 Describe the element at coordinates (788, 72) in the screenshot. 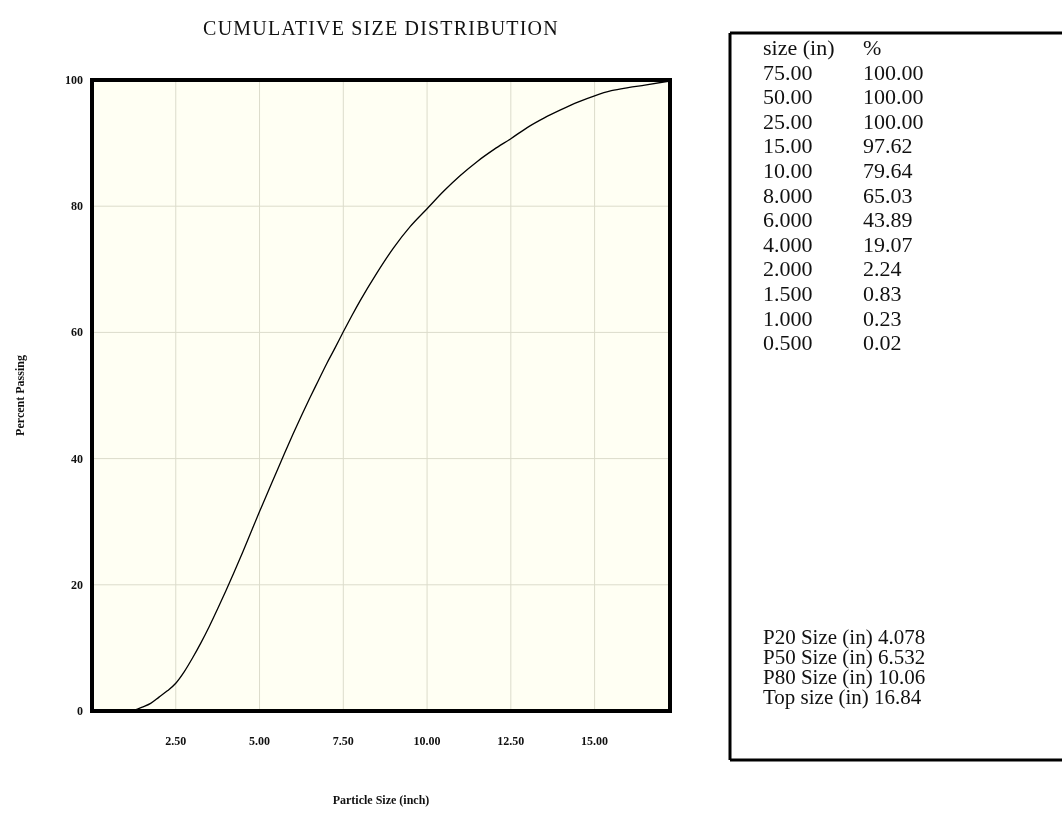

I see `text: 75.00` at that location.